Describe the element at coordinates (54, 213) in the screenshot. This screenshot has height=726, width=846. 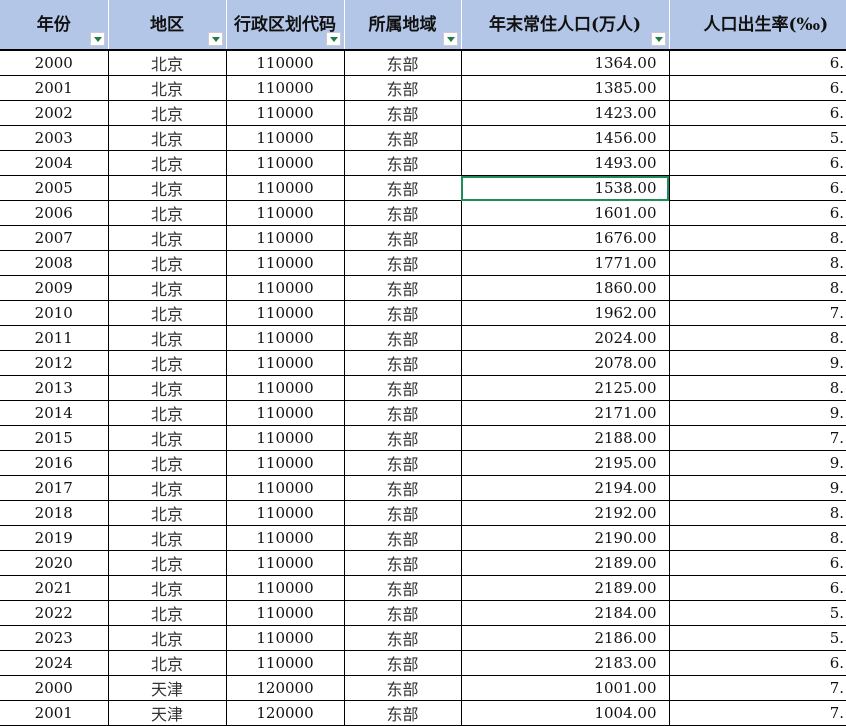
I see `cell: 2006` at that location.